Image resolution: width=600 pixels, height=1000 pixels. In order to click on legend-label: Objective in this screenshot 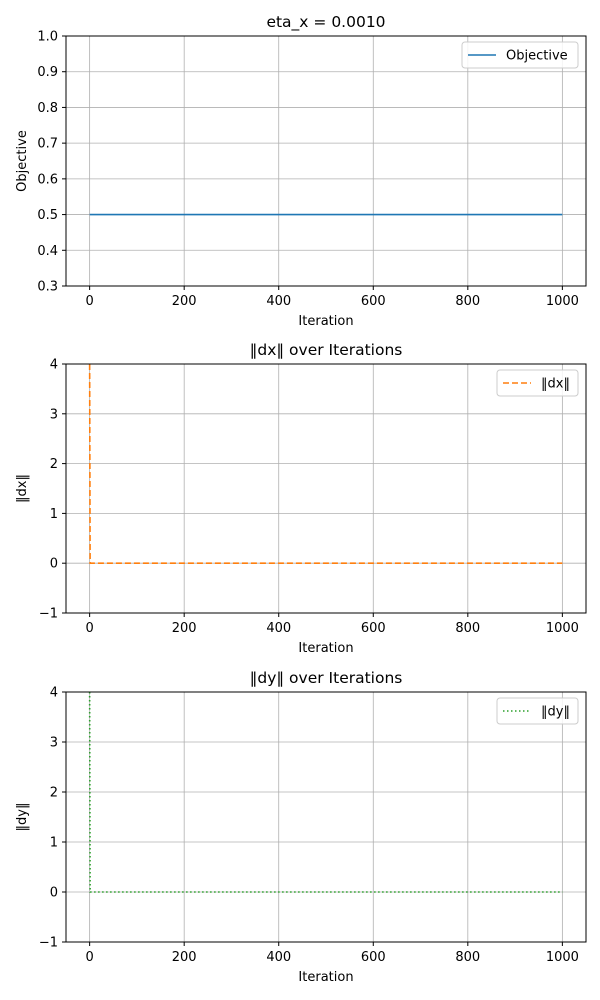, I will do `click(537, 56)`.